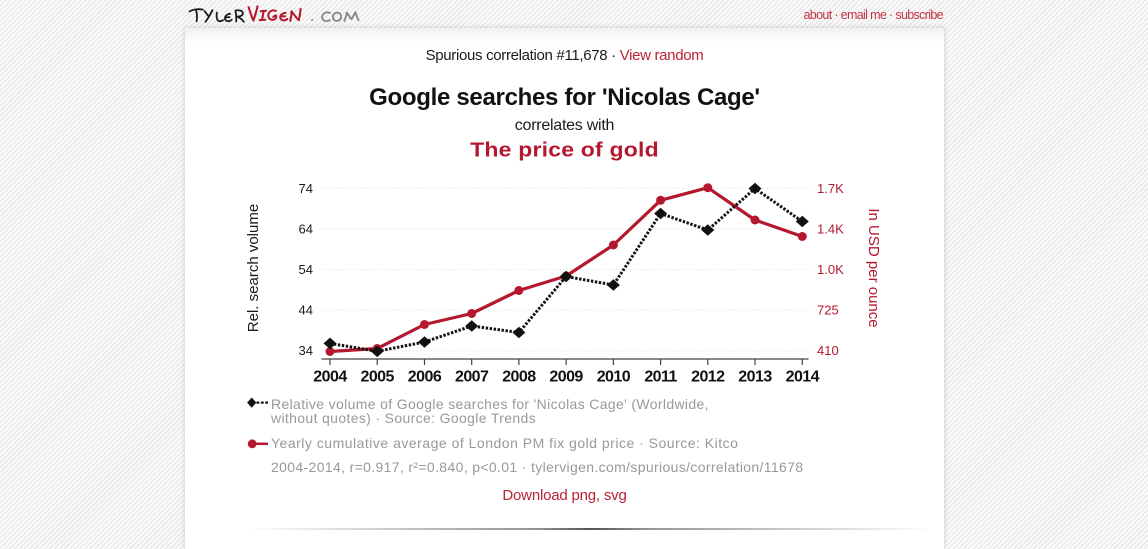 The width and height of the screenshot is (1148, 549). What do you see at coordinates (660, 377) in the screenshot?
I see `svg-text: 2011` at bounding box center [660, 377].